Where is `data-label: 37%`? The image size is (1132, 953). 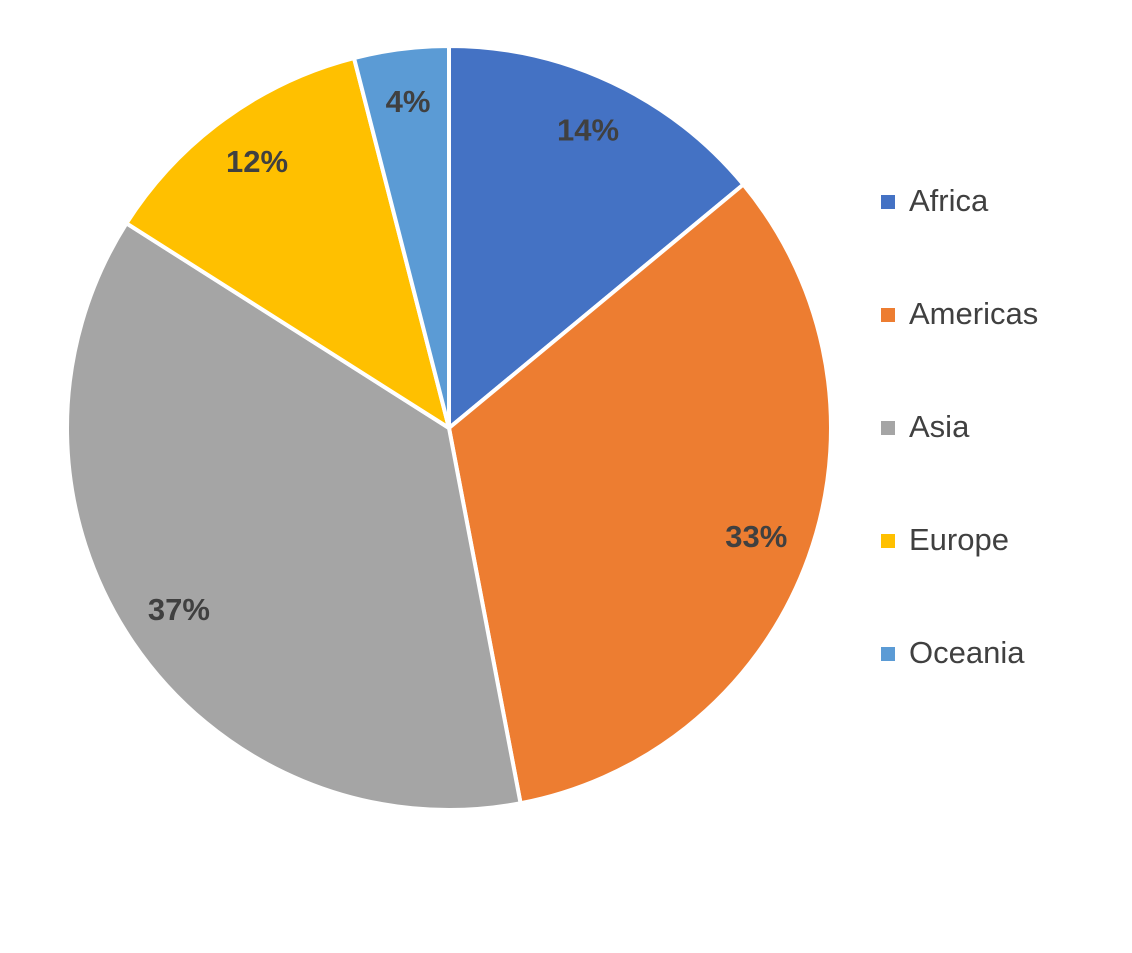
data-label: 37% is located at coordinates (179, 609).